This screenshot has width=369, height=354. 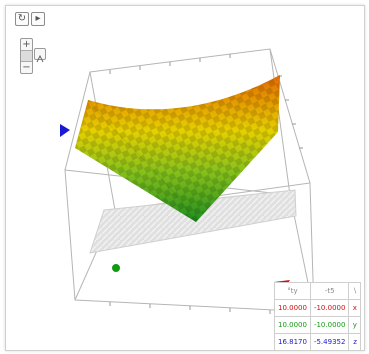 I want to click on zoom-out-button: −, so click(x=26, y=67).